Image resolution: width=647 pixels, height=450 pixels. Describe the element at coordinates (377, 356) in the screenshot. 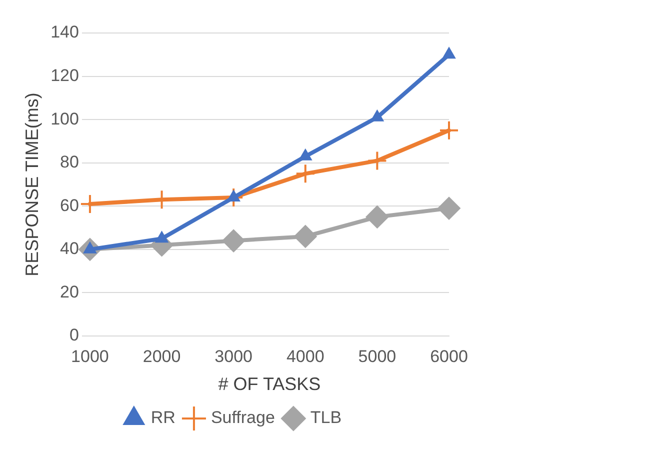

I see `x-tick-label: 5000` at that location.